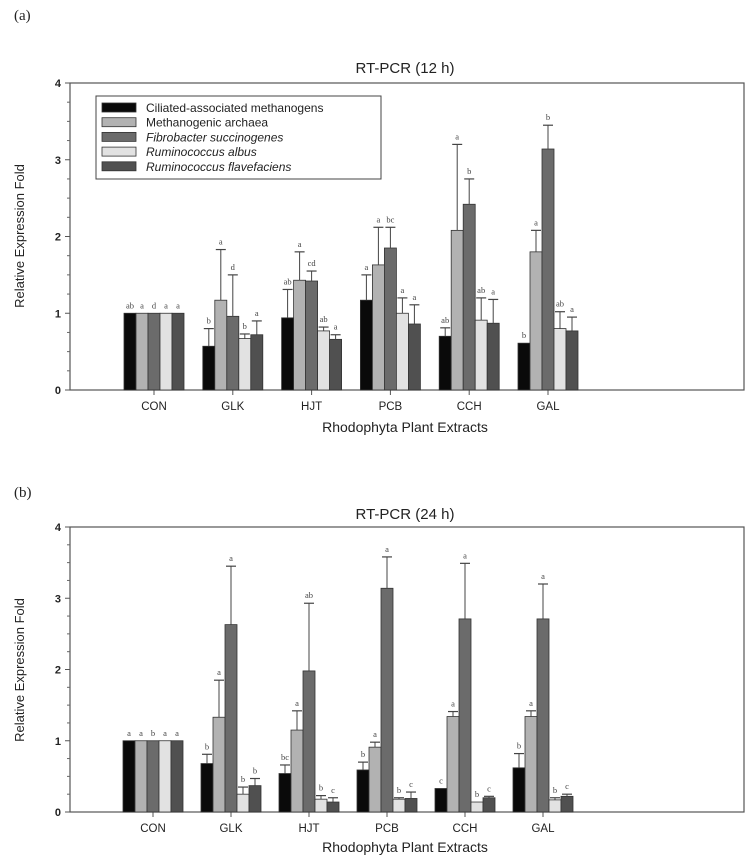  What do you see at coordinates (214, 137) in the screenshot?
I see `legend-entry: Fibrobacter succinogenes` at bounding box center [214, 137].